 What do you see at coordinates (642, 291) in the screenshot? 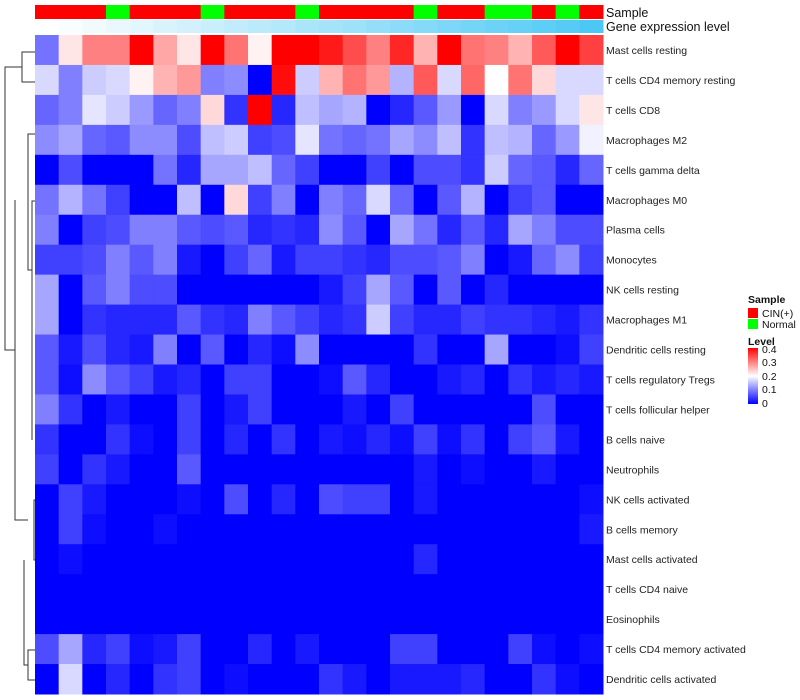
I see `row-label: NK cells resting` at bounding box center [642, 291].